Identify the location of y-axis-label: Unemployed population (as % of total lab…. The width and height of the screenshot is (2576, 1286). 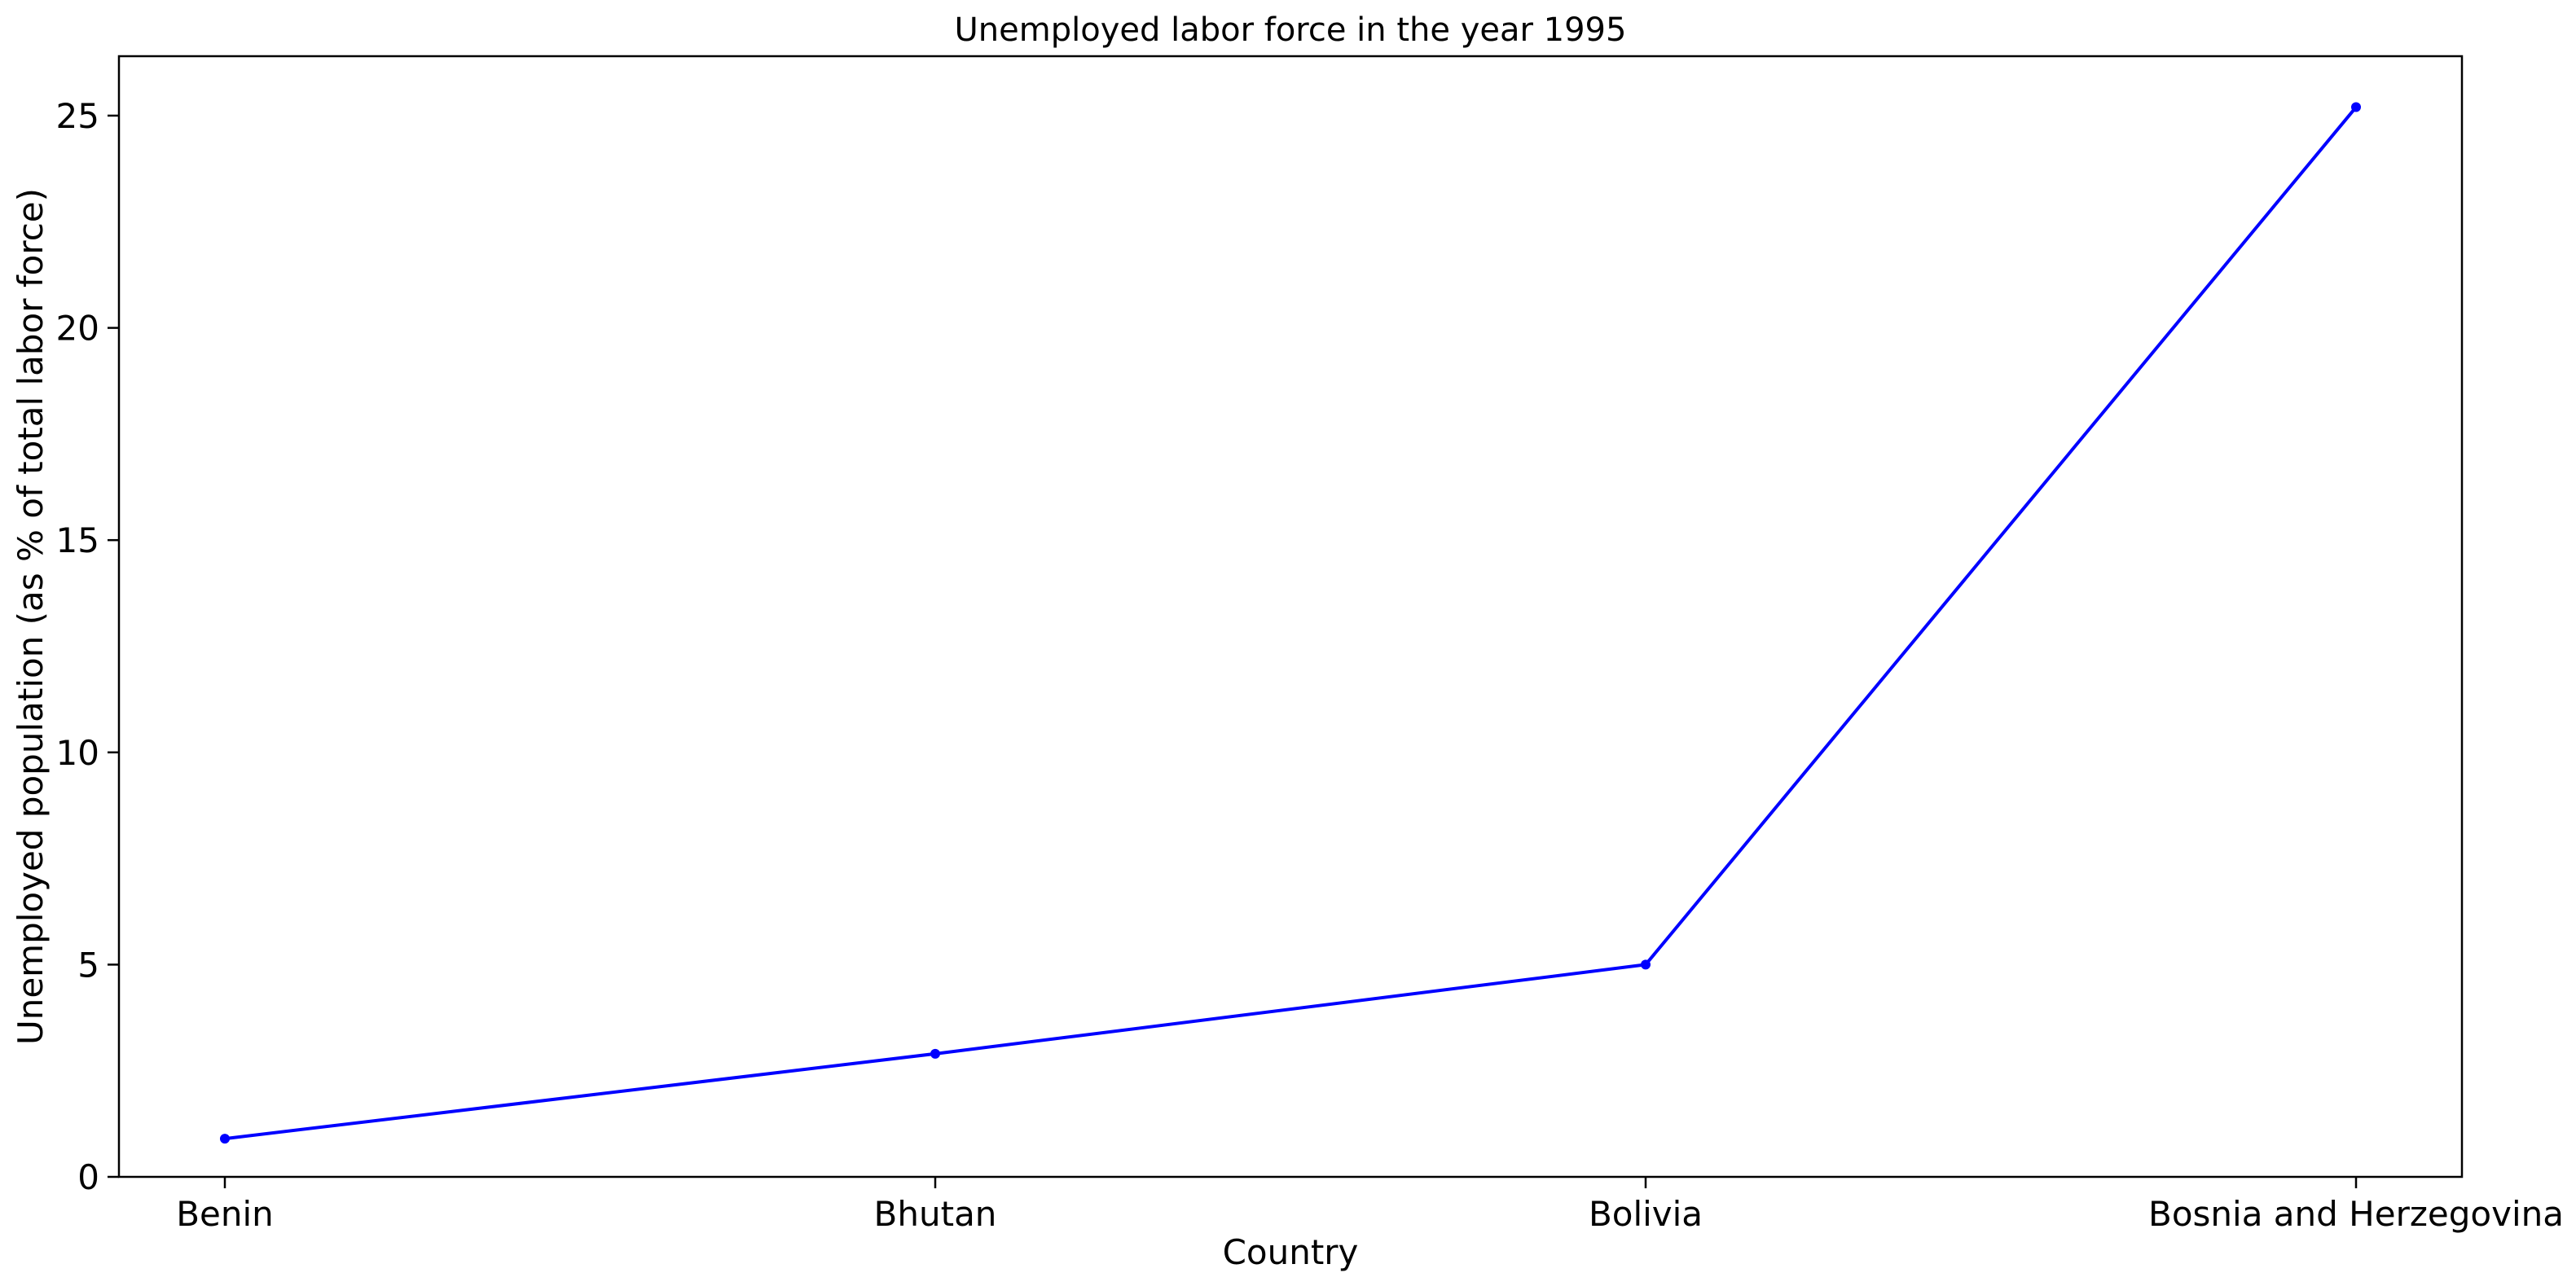
(31, 616).